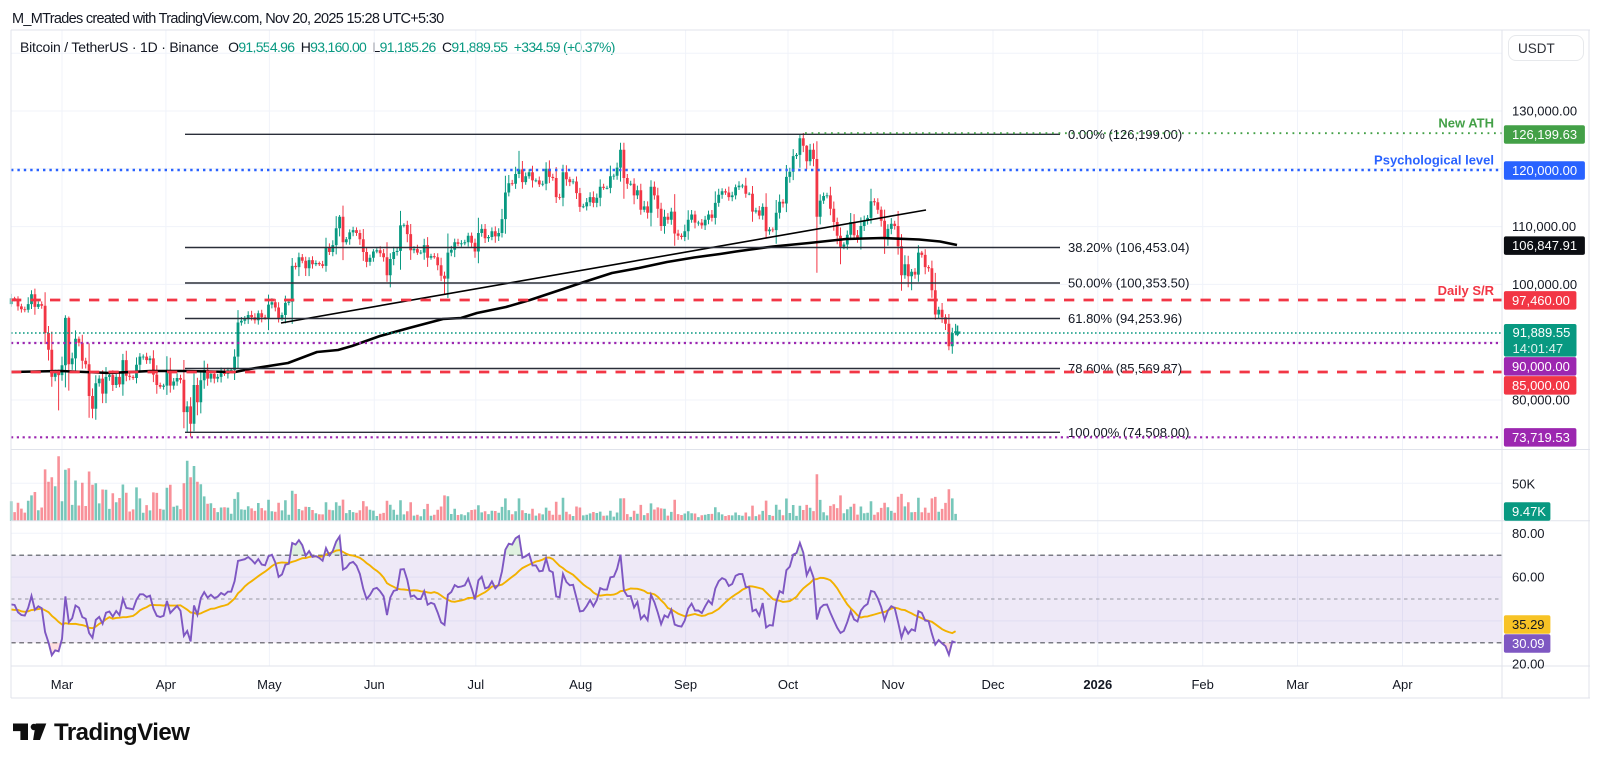 The image size is (1600, 766). Describe the element at coordinates (1544, 284) in the screenshot. I see `svg-text: 100,000.00` at that location.